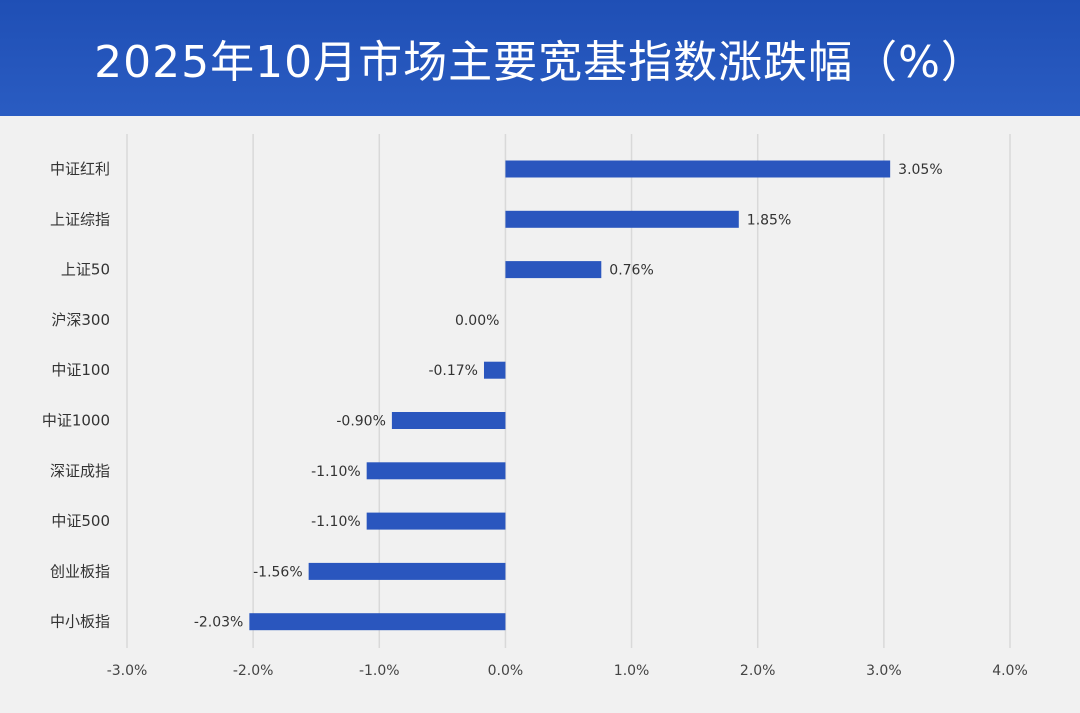  What do you see at coordinates (80, 370) in the screenshot?
I see `category-label: 中证100` at bounding box center [80, 370].